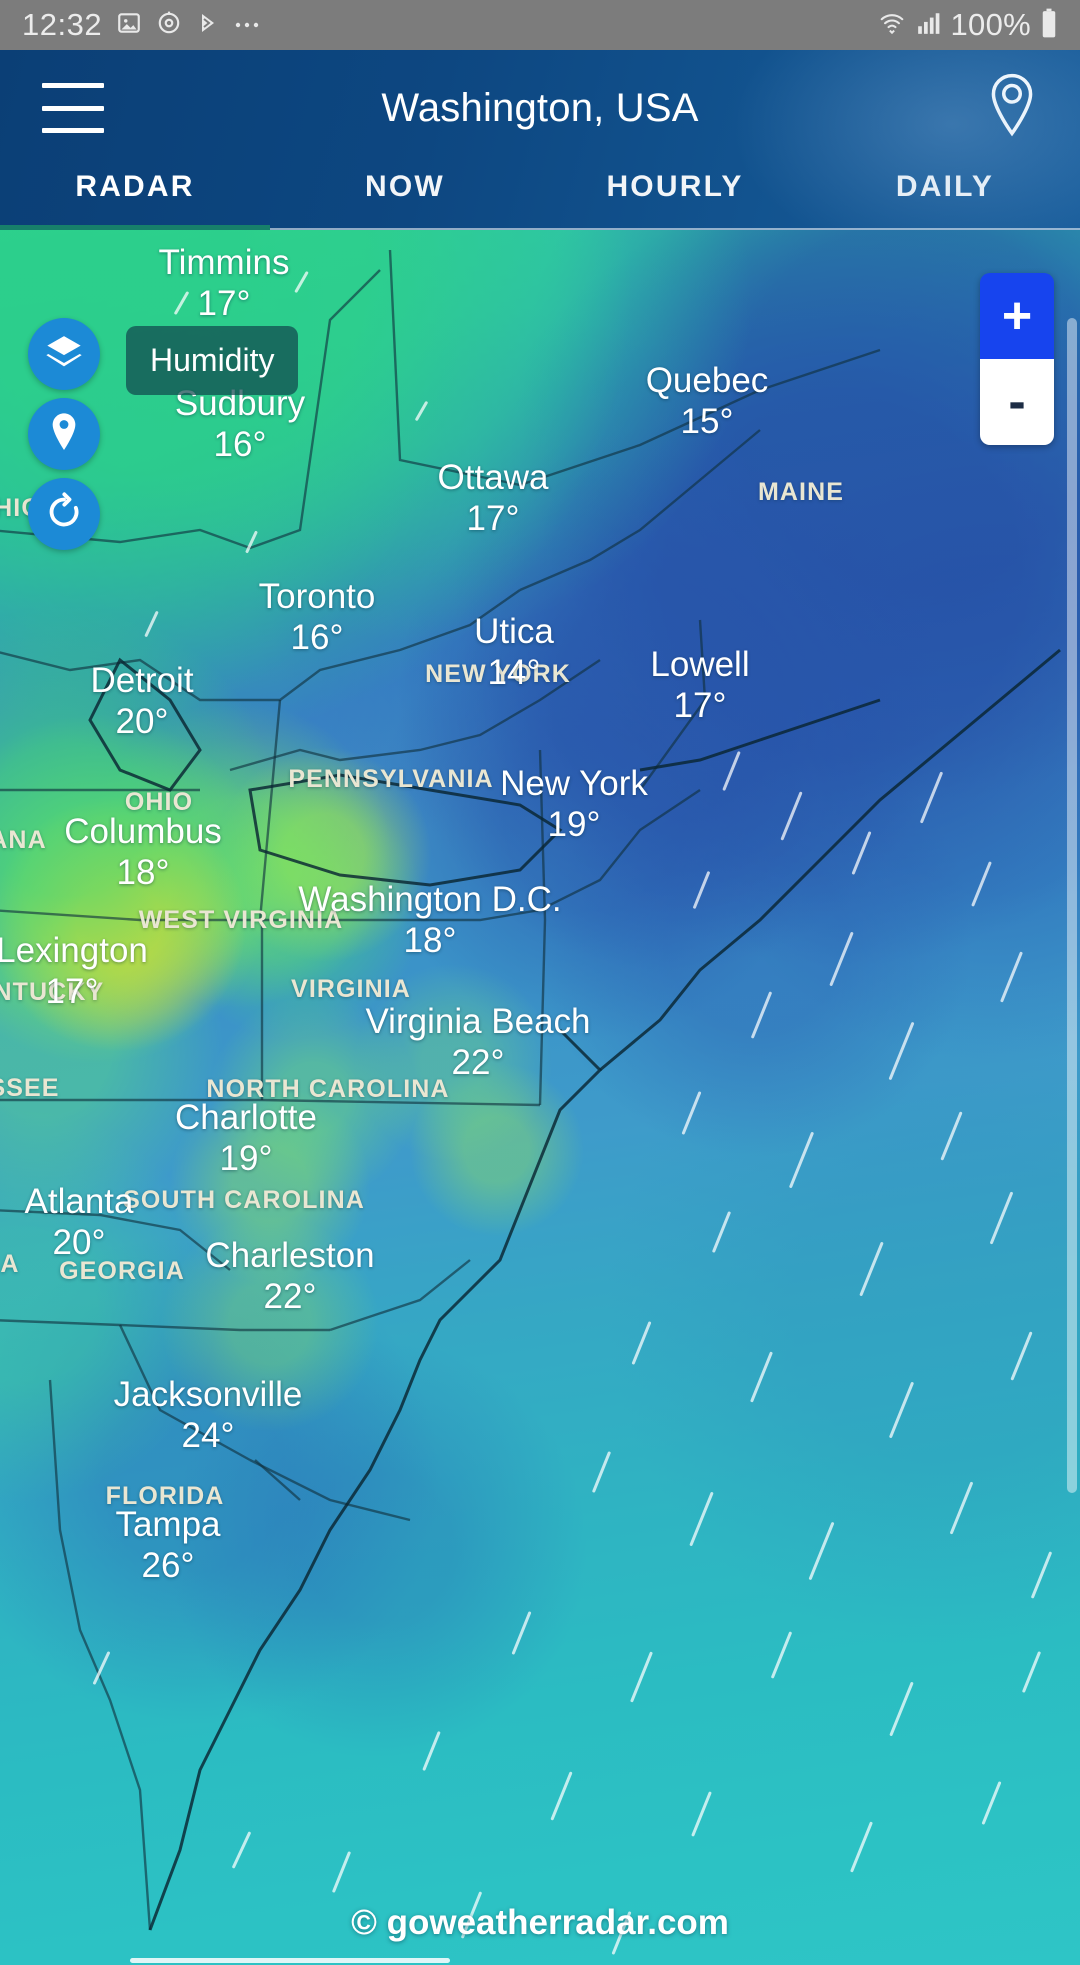  What do you see at coordinates (540, 229) in the screenshot?
I see `tab-rail` at bounding box center [540, 229].